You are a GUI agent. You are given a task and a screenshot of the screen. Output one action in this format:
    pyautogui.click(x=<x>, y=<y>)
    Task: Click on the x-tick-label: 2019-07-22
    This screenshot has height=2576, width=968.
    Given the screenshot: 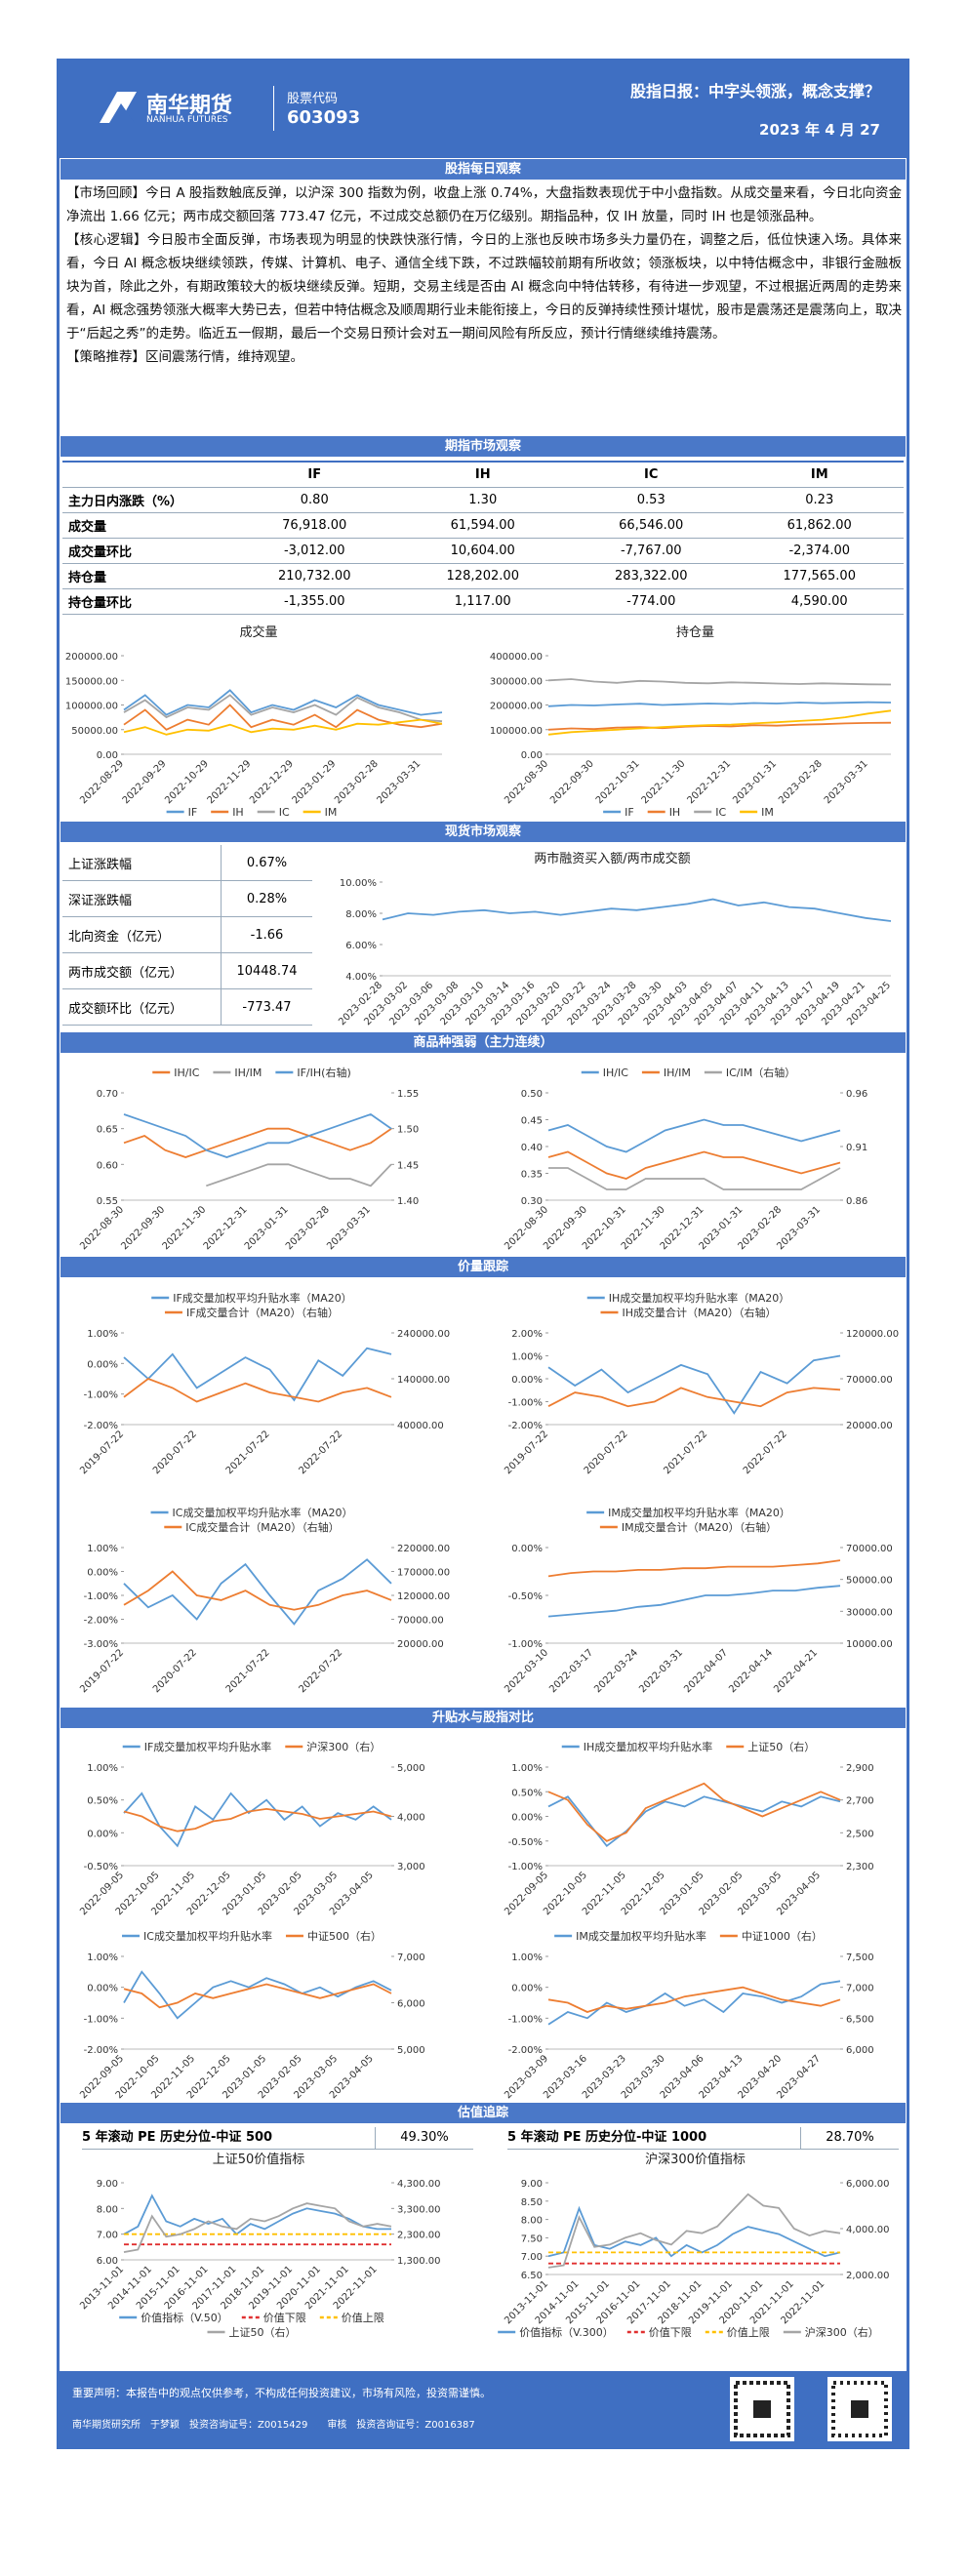 What is the action you would take?
    pyautogui.click(x=102, y=1671)
    